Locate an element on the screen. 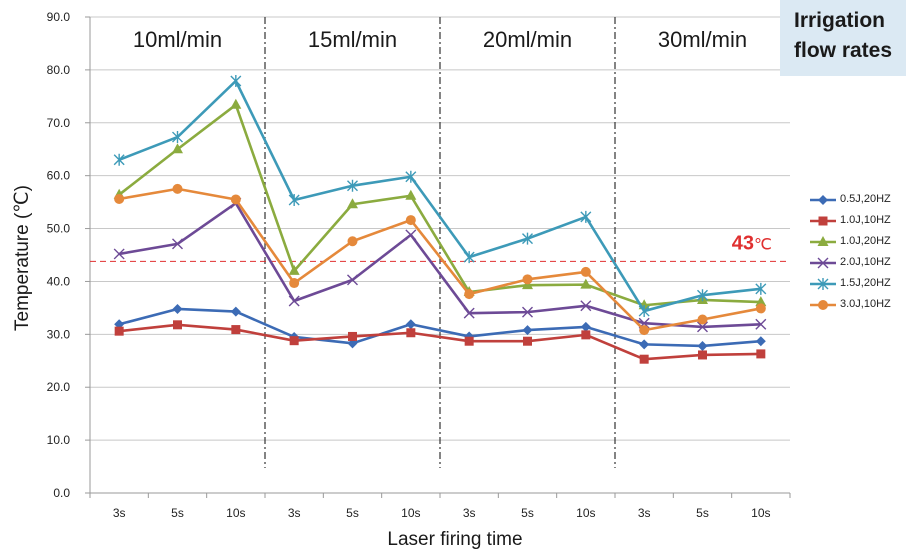 Image resolution: width=906 pixels, height=553 pixels. legend-item: 2.0J,10HZ is located at coordinates (857, 263).